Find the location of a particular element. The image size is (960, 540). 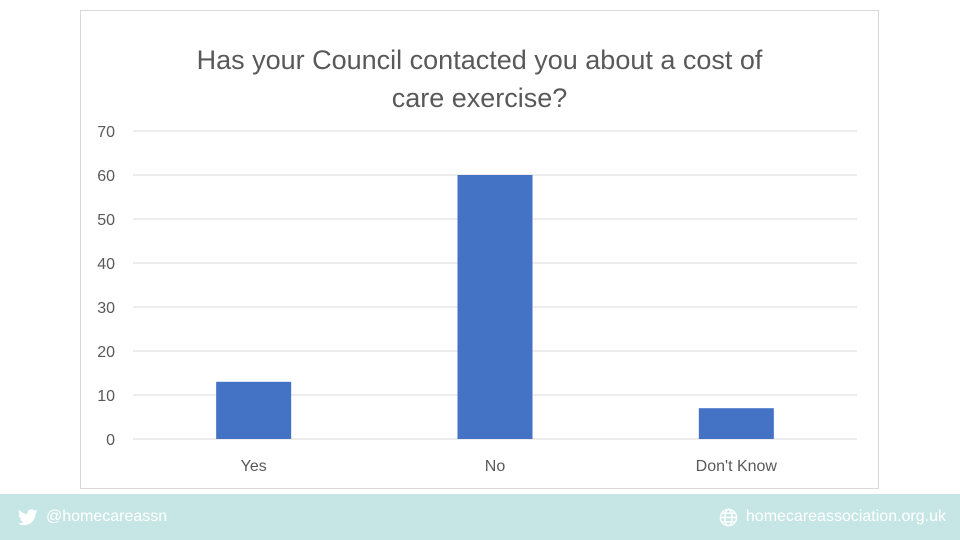

y-tick-label: 50 is located at coordinates (106, 220).